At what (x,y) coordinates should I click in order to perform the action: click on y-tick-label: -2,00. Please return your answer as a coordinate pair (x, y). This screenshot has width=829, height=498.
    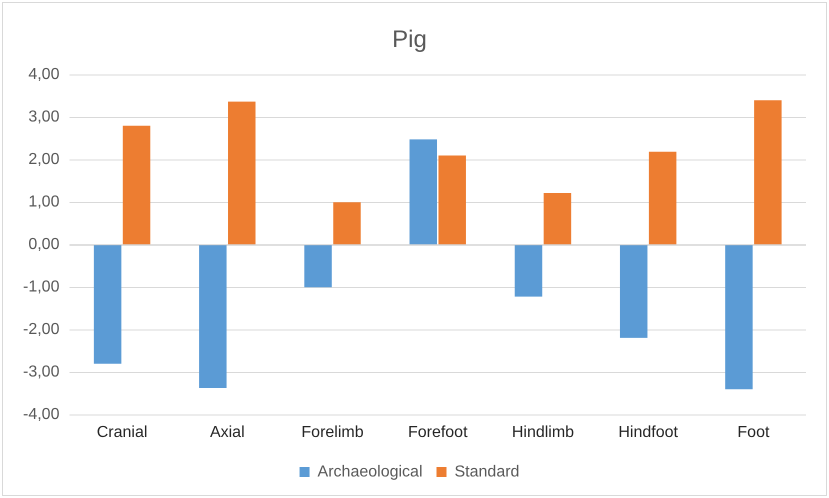
    Looking at the image, I should click on (41, 329).